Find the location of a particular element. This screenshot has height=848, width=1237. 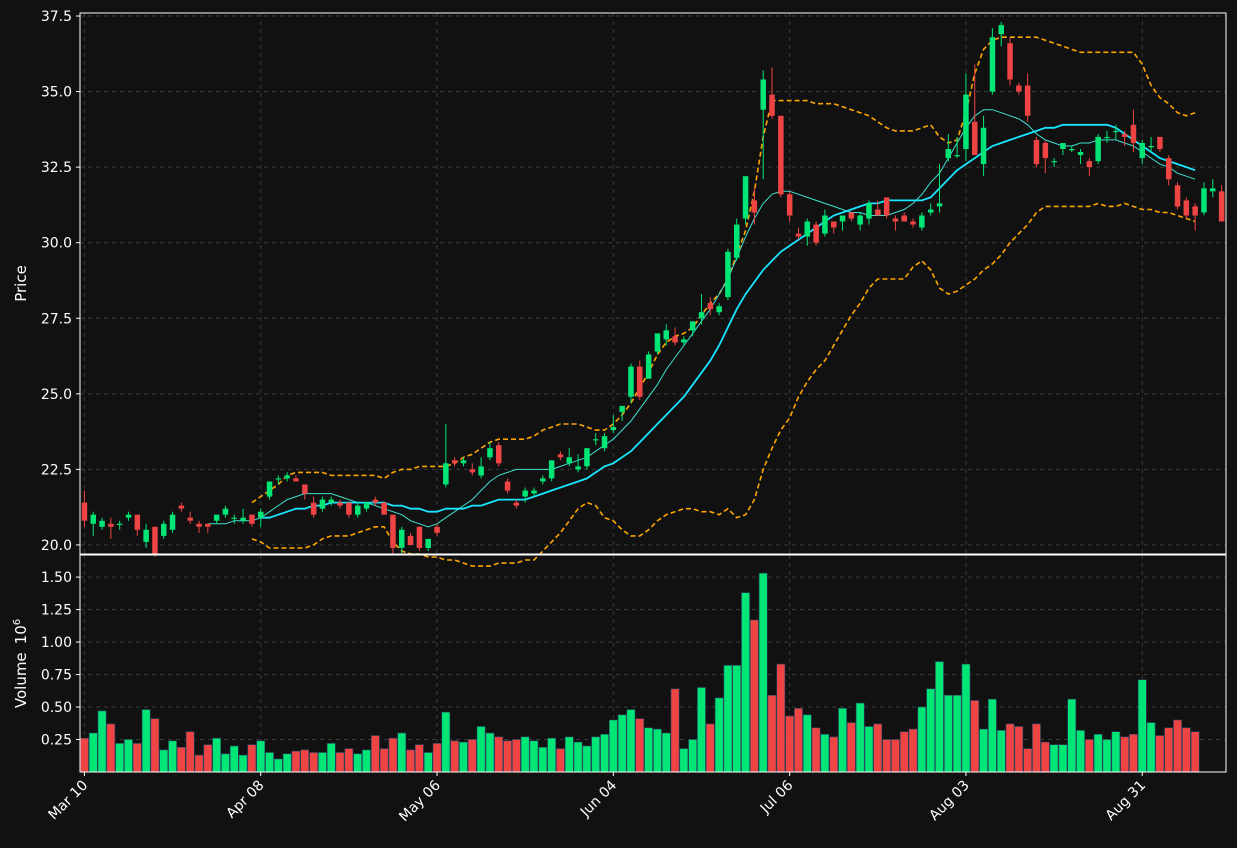

volume-tick-label: 0.25 is located at coordinates (56, 741).